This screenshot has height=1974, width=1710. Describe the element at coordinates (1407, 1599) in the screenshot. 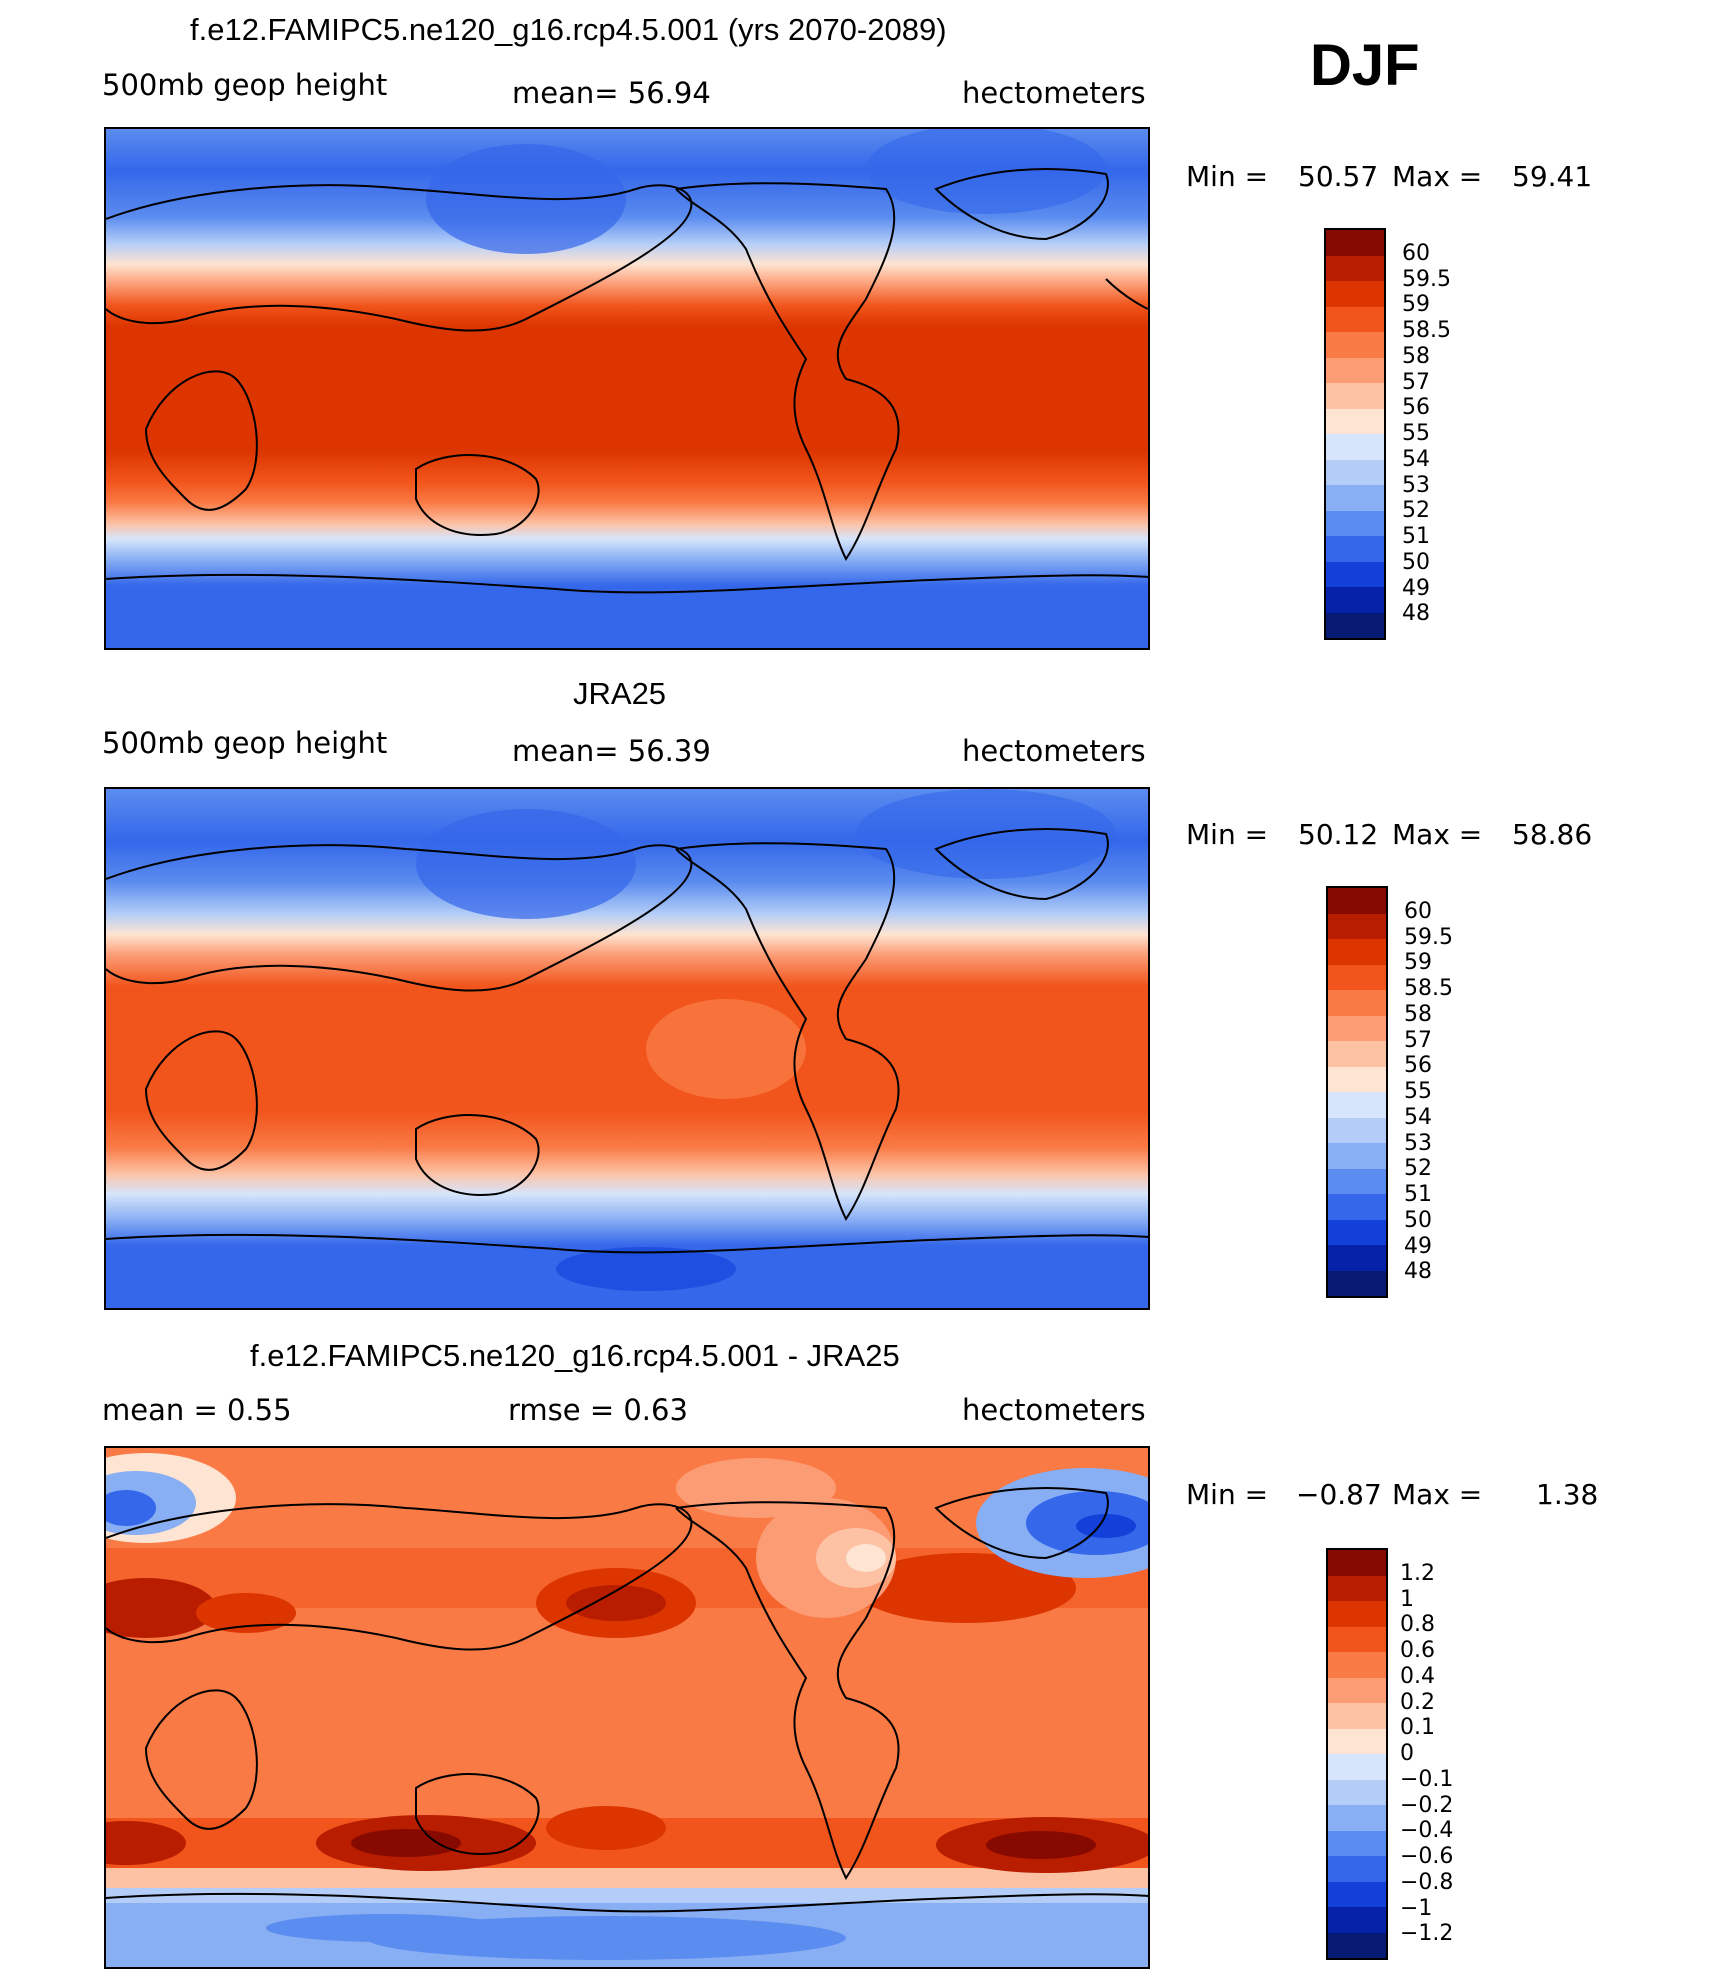

I see `colorbar-tick-label: 1` at that location.